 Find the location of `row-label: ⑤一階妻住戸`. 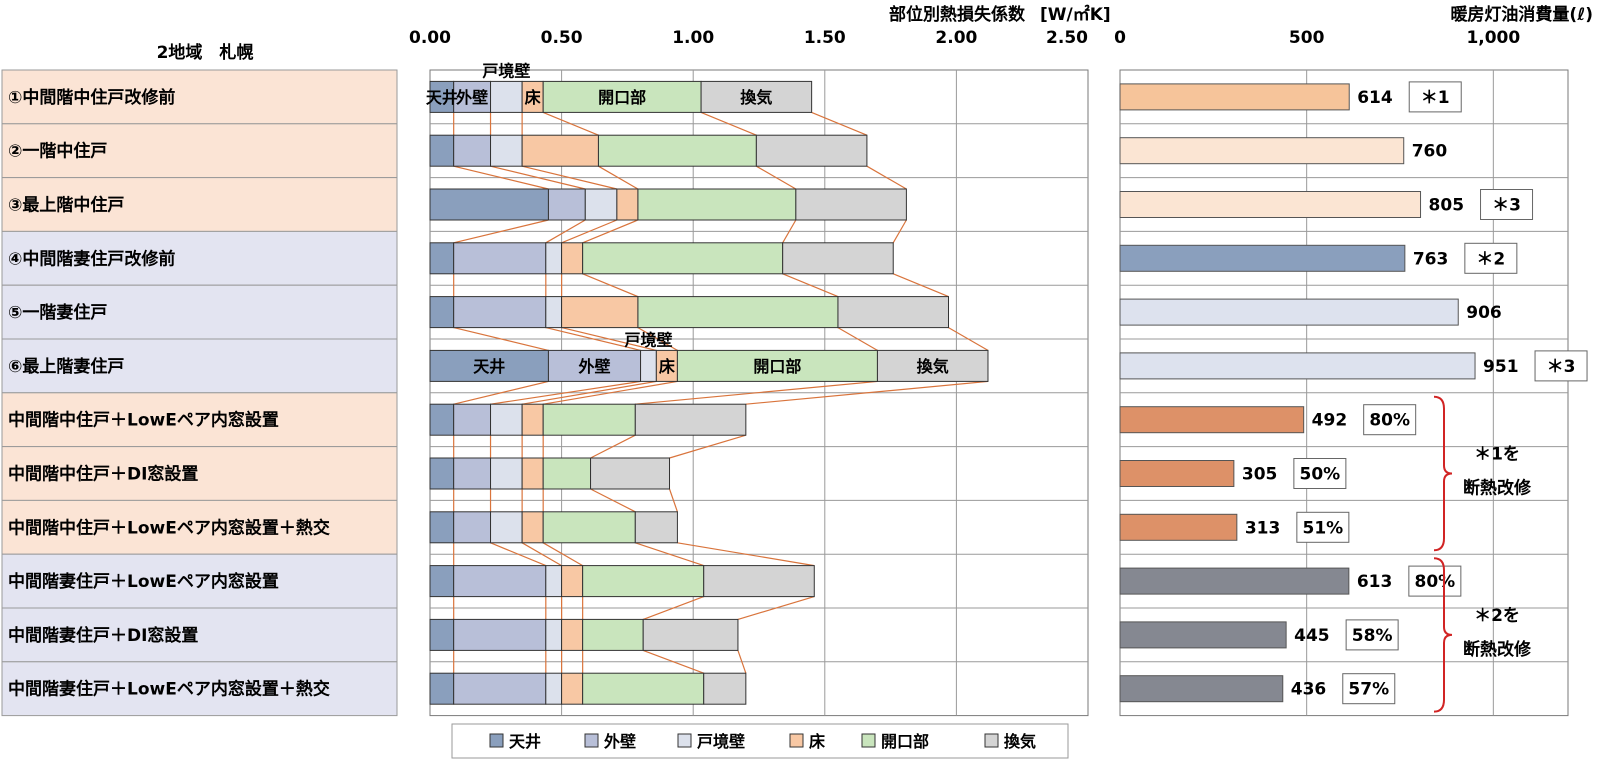

row-label: ⑤一階妻住戸 is located at coordinates (57, 312).